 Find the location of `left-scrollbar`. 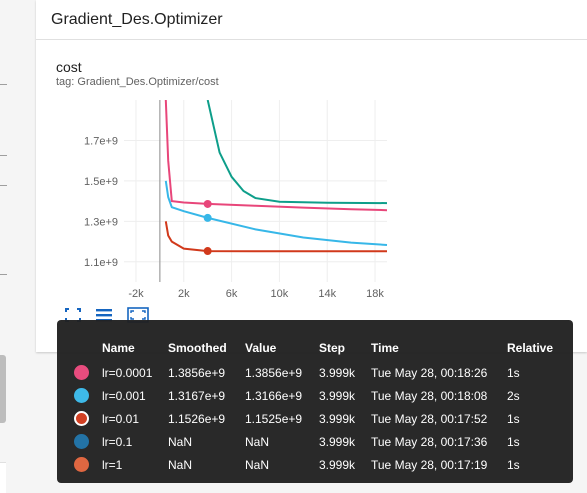

left-scrollbar is located at coordinates (3, 389).